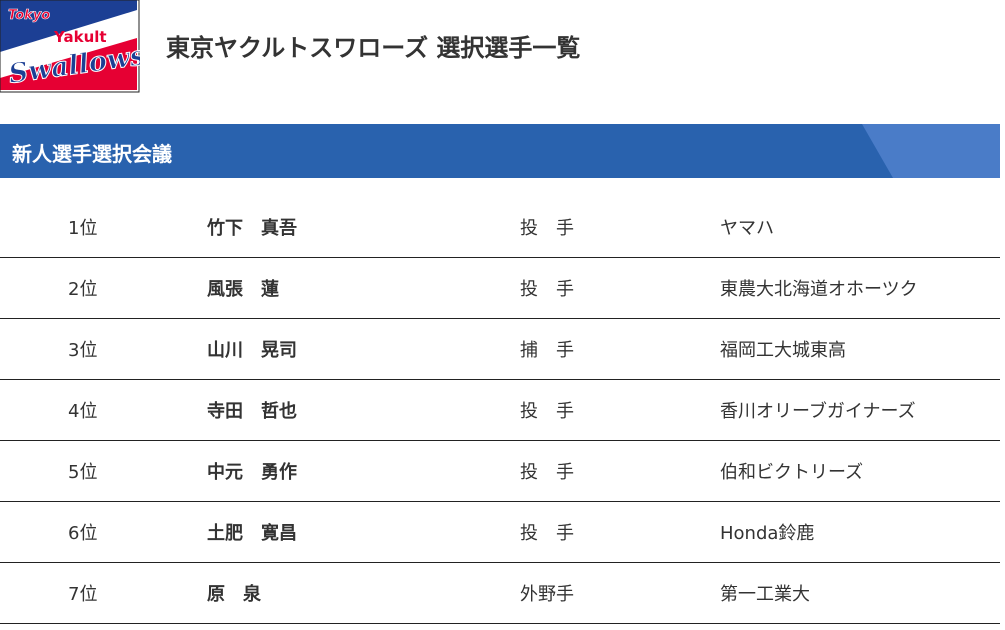 The height and width of the screenshot is (630, 1005). What do you see at coordinates (83, 472) in the screenshot?
I see `rank: 5位` at bounding box center [83, 472].